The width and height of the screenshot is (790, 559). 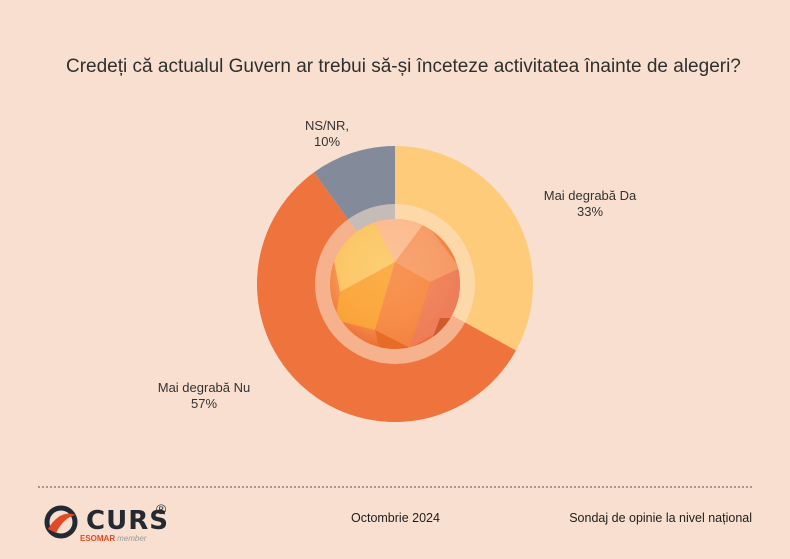 I want to click on registered-mark: ®, so click(x=161, y=509).